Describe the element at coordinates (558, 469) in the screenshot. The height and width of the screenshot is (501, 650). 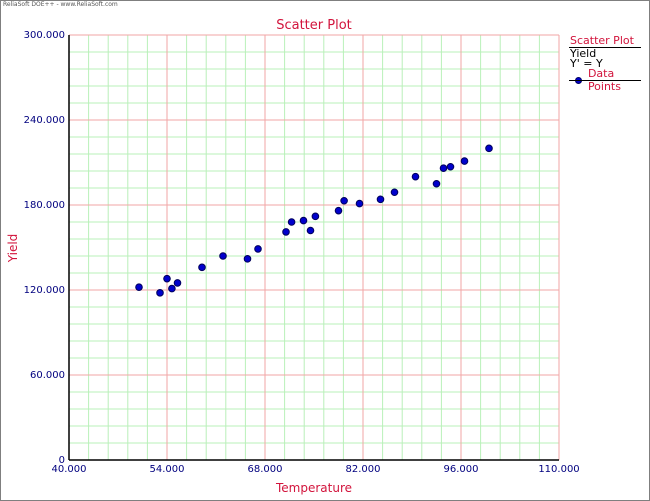
I see `x-tick-label: 110.000` at that location.